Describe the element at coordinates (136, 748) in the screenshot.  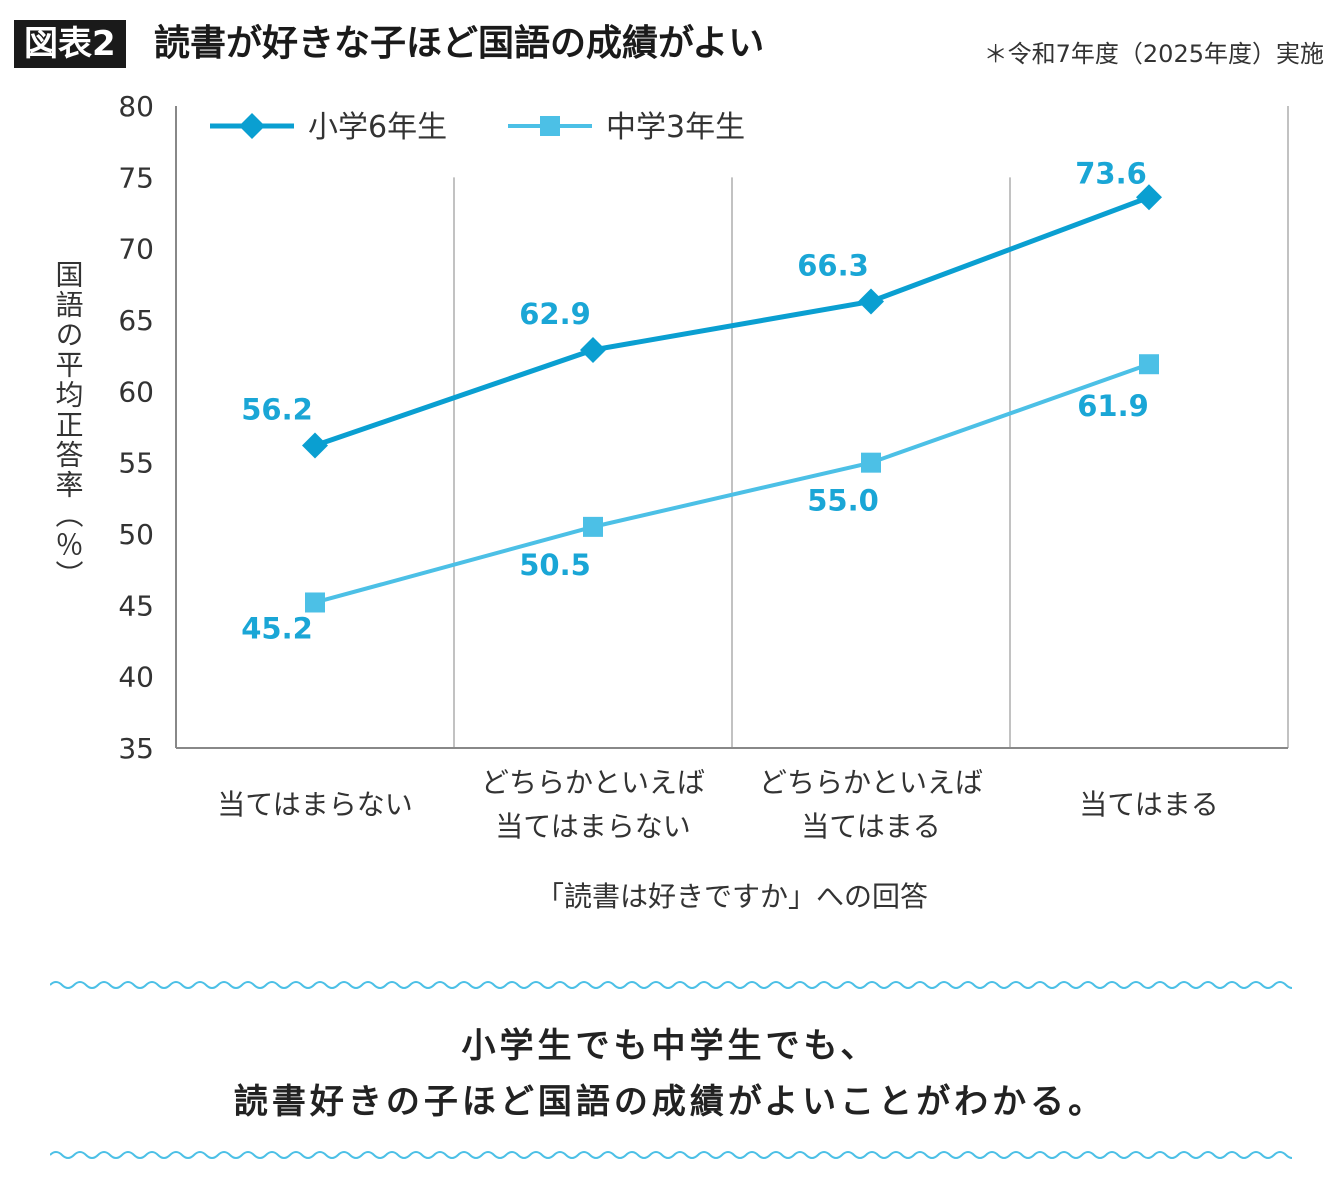
I see `y-tick-label: 35` at that location.